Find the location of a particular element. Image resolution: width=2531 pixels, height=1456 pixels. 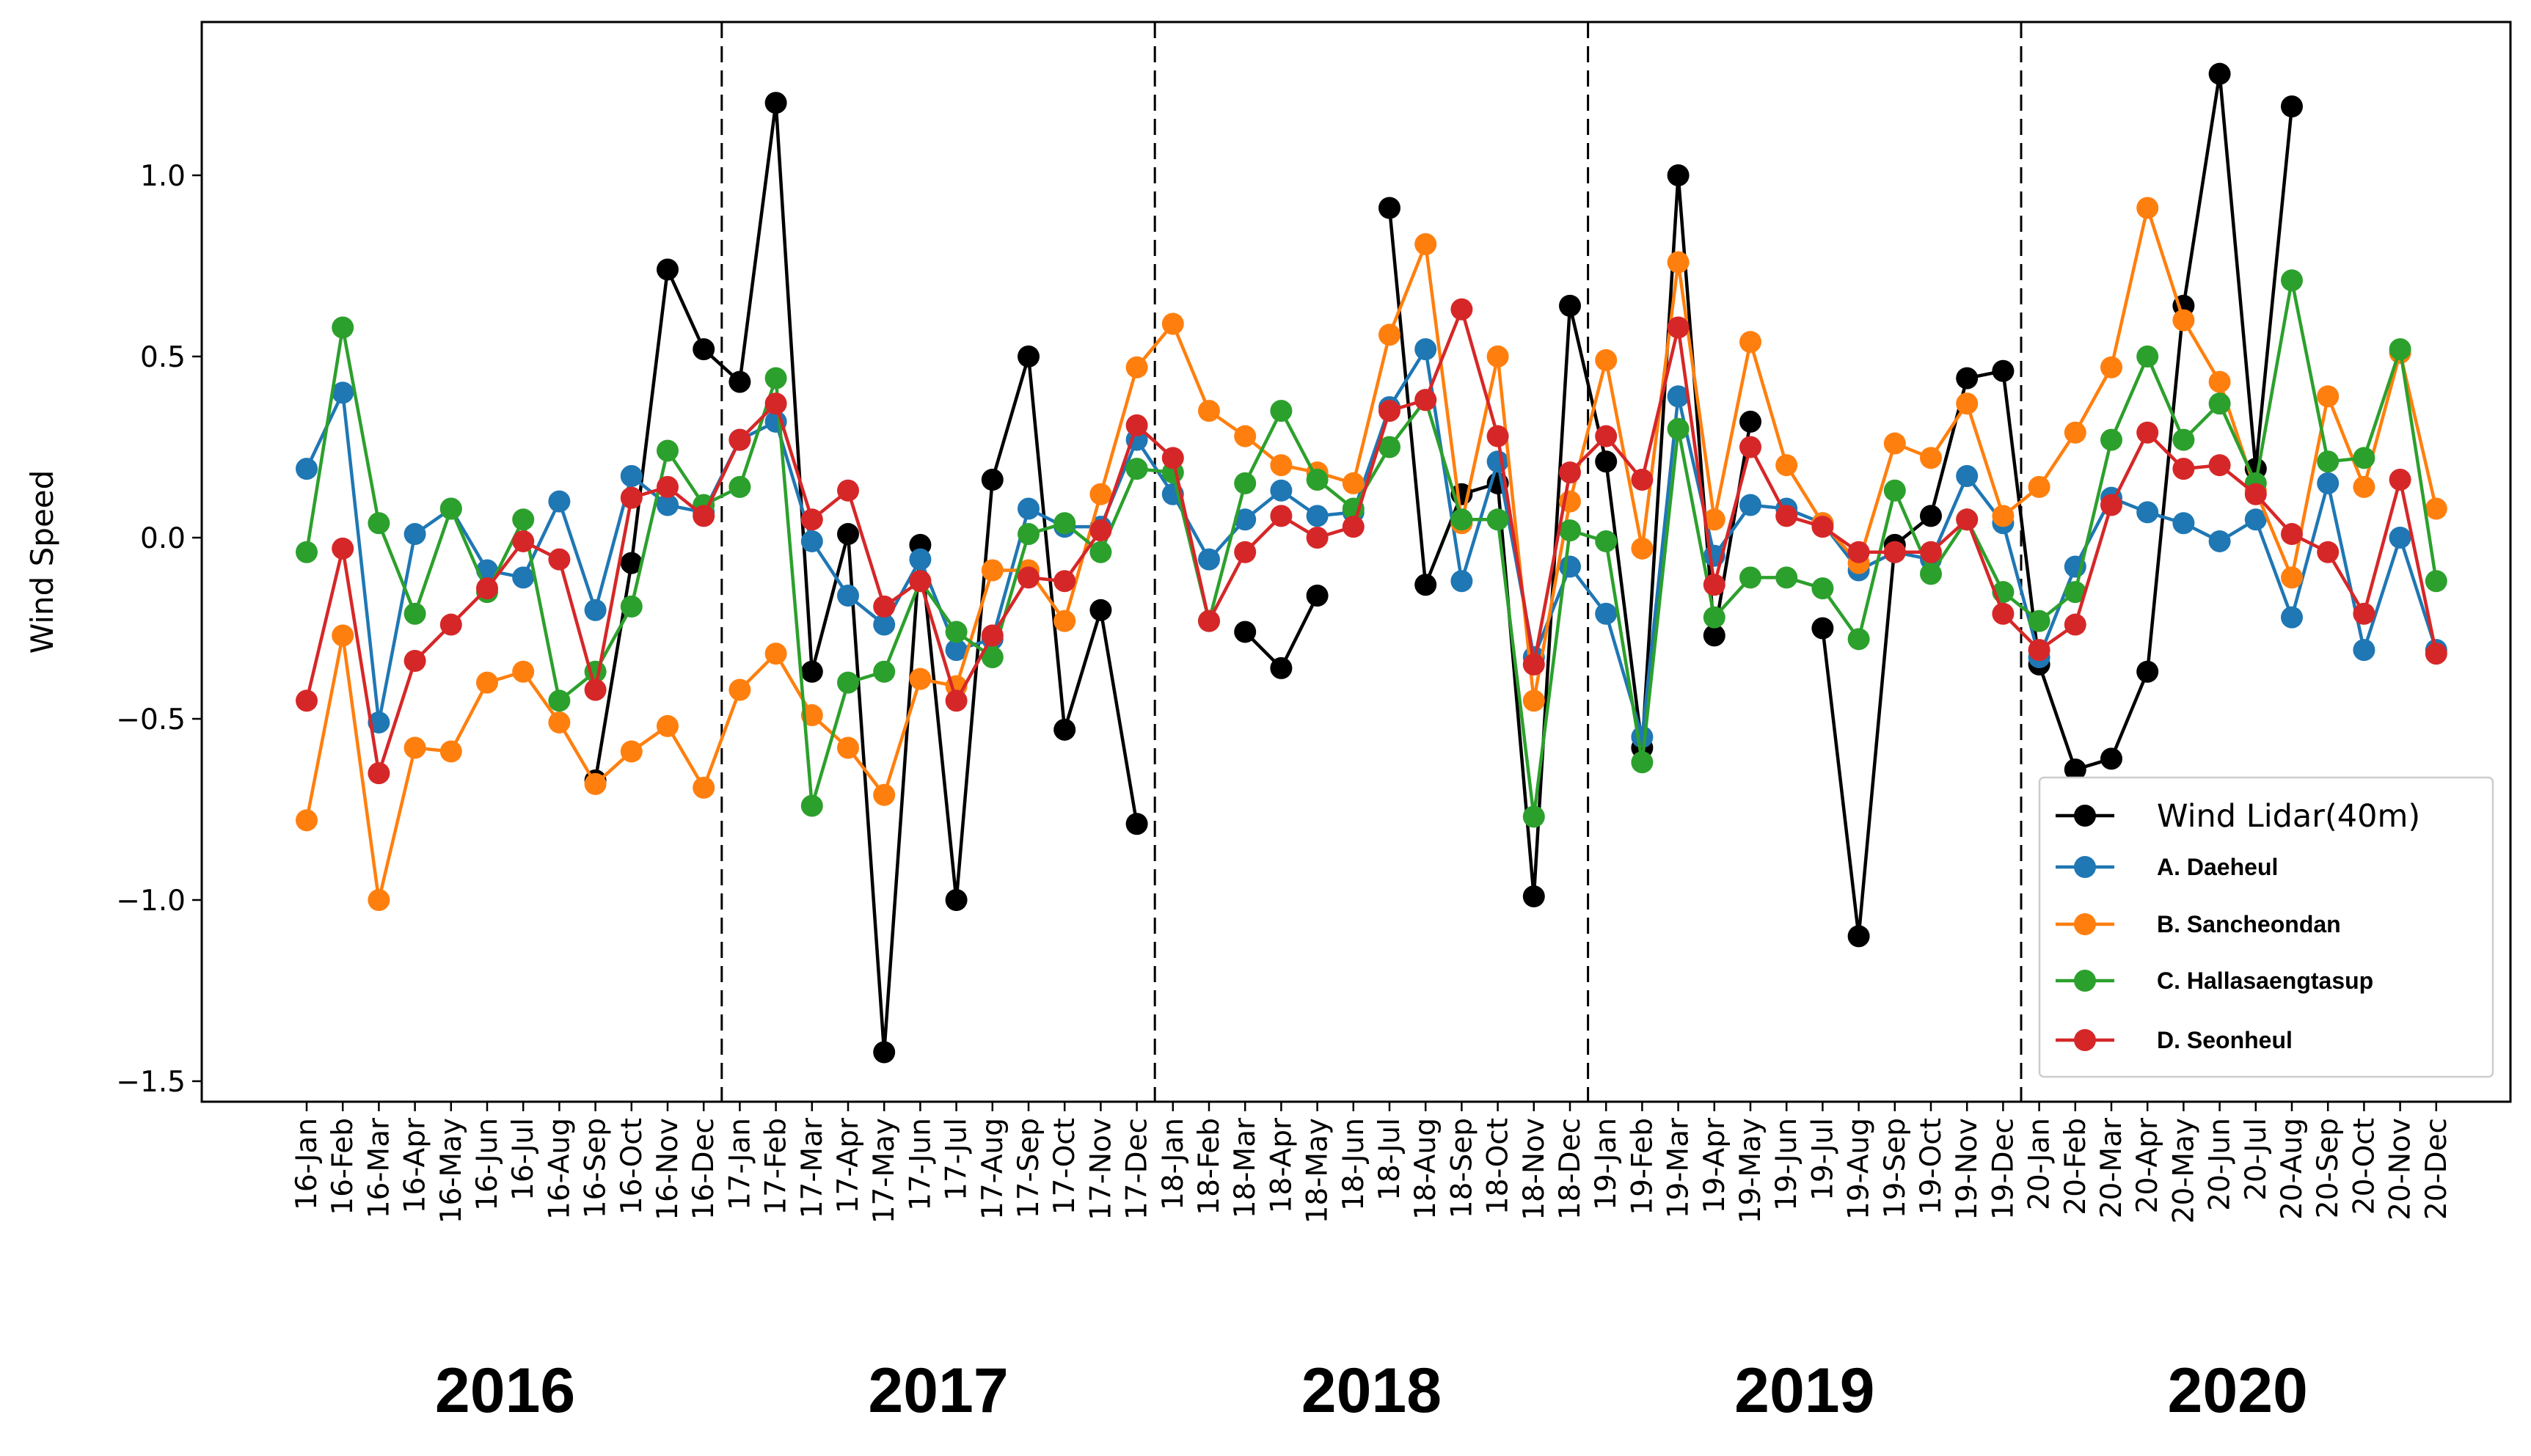

x-tick-label: 19-Jun is located at coordinates (1786, 1164).